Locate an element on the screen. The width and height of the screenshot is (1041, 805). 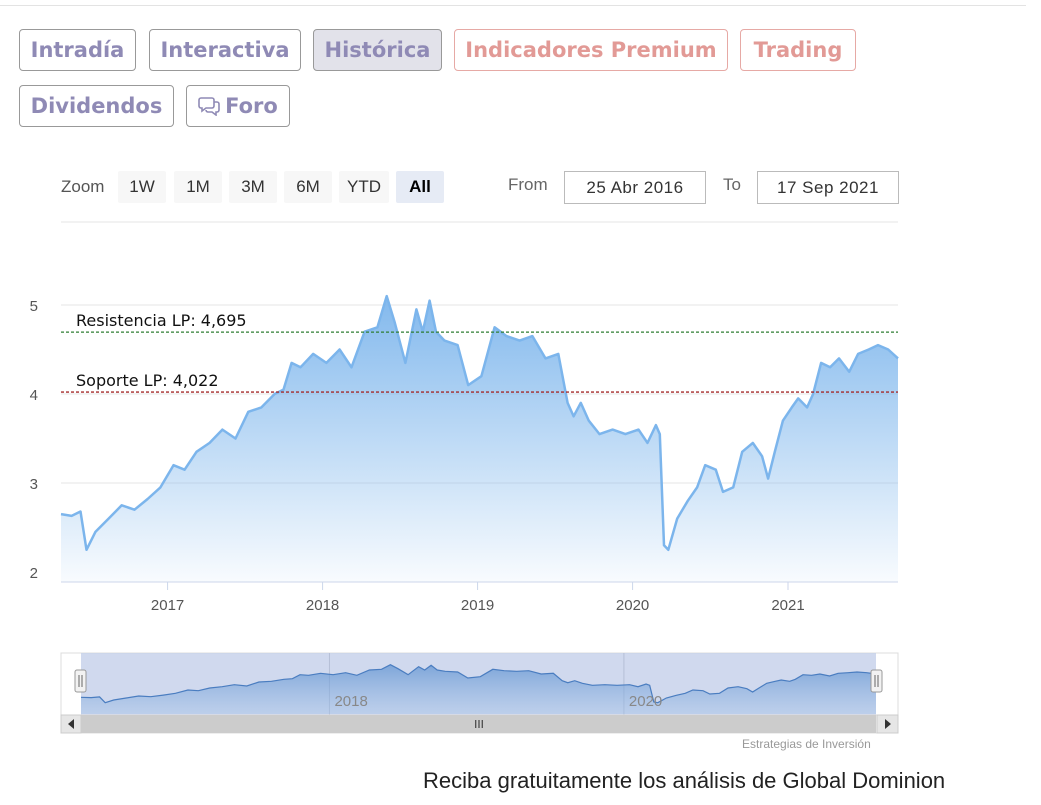
navigator-x-label: 2018 is located at coordinates (350, 701).